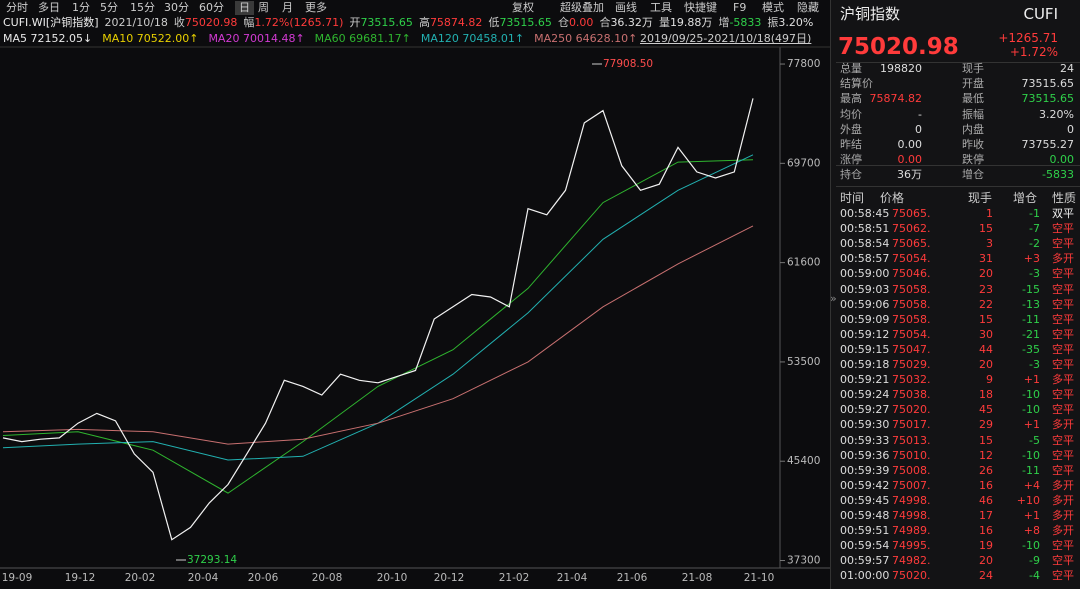 The image size is (1080, 589). What do you see at coordinates (1063, 380) in the screenshot?
I see `trade-type: 多平` at bounding box center [1063, 380].